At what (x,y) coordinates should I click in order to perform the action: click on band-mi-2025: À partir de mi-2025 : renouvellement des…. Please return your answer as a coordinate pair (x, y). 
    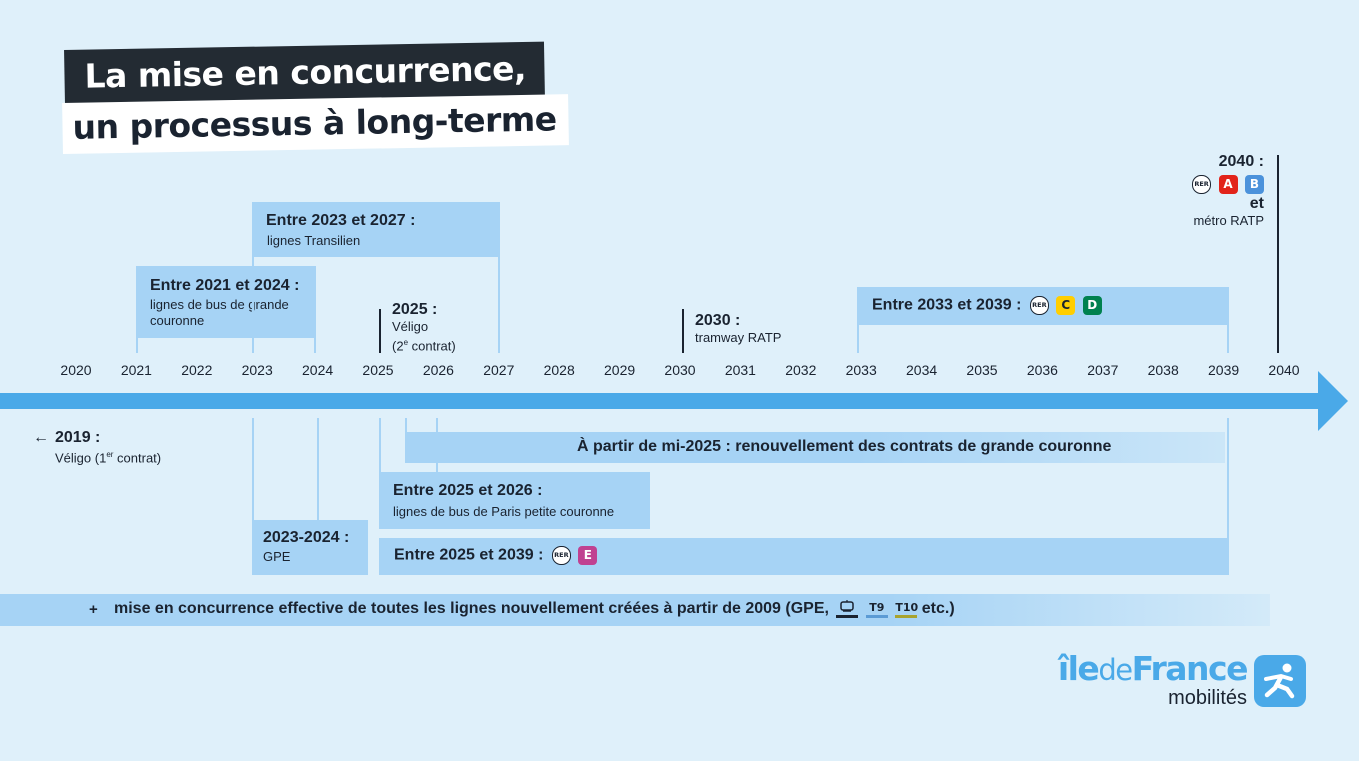
    Looking at the image, I should click on (815, 447).